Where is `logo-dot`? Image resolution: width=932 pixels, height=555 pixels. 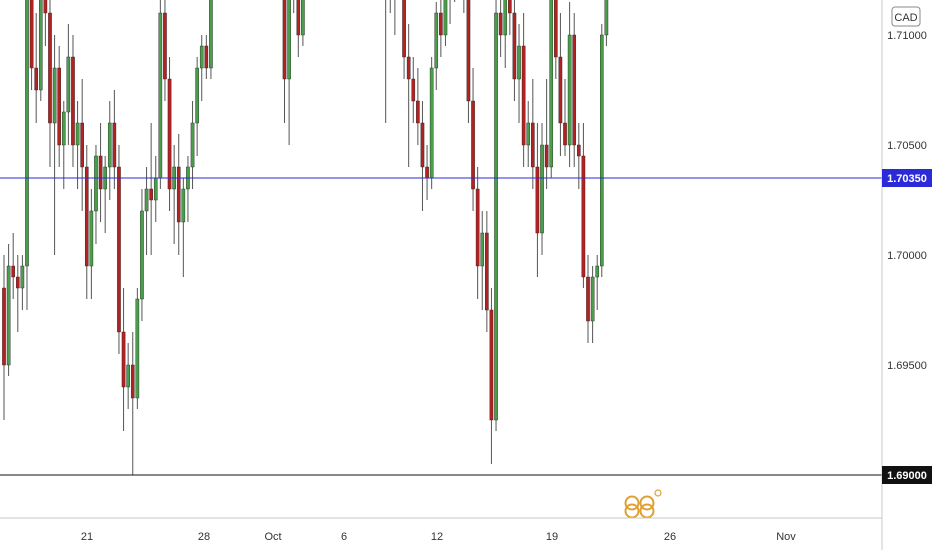
logo-dot is located at coordinates (658, 493).